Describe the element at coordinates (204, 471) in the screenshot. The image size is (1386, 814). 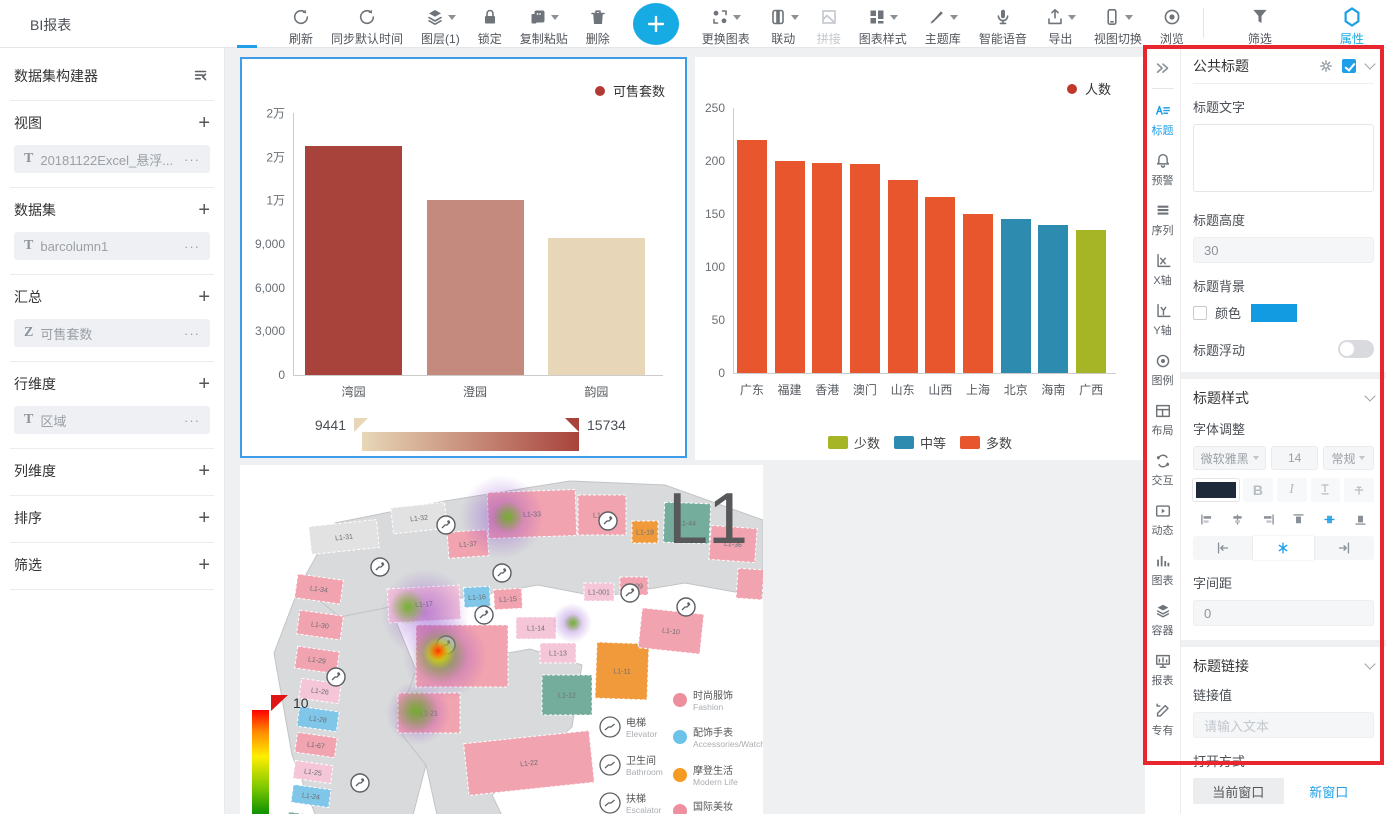
I see `add-col-dim-button: +` at that location.